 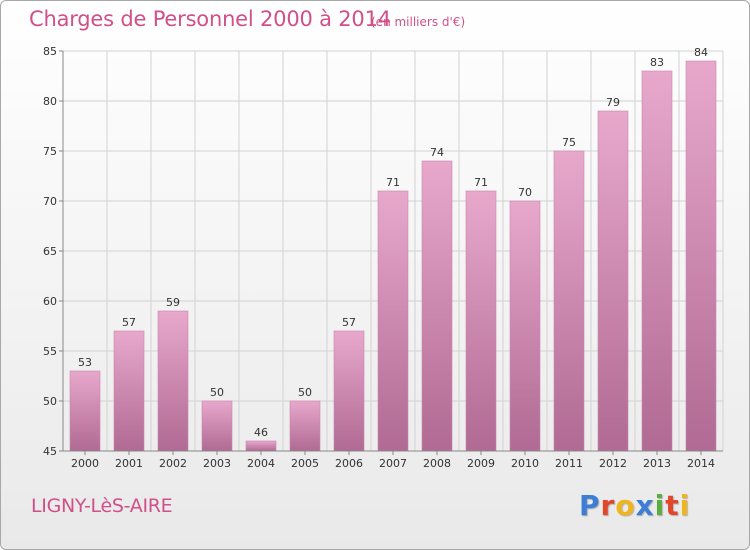 What do you see at coordinates (261, 432) in the screenshot?
I see `bar-value-label: 46` at bounding box center [261, 432].